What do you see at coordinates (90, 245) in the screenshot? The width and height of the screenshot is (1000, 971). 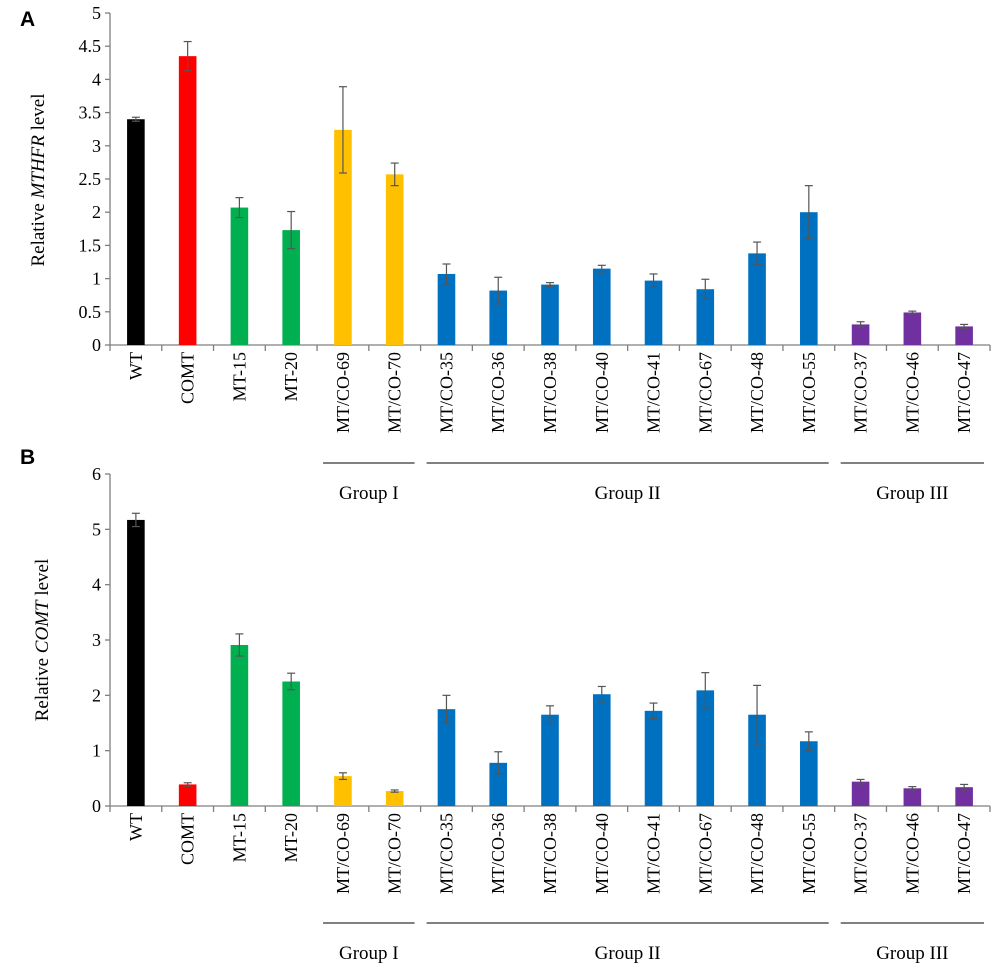 I see `y-tick-label: 1.5` at bounding box center [90, 245].